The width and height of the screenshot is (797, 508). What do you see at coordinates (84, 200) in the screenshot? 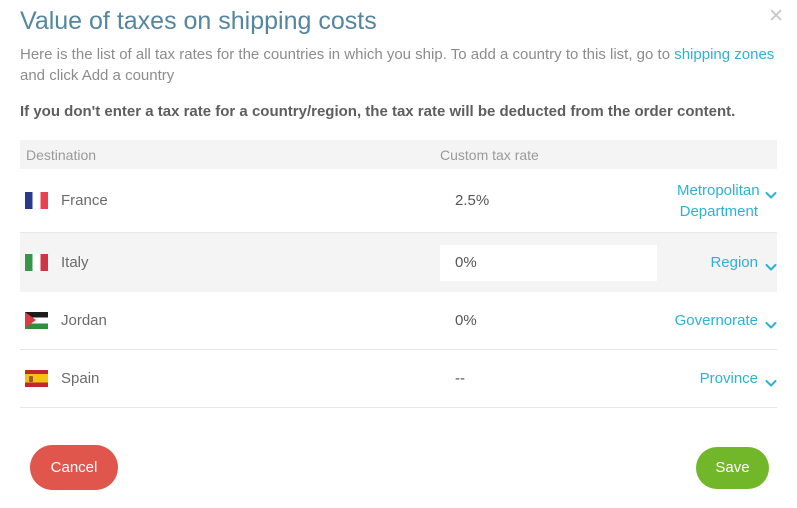
I see `country-name: France` at bounding box center [84, 200].